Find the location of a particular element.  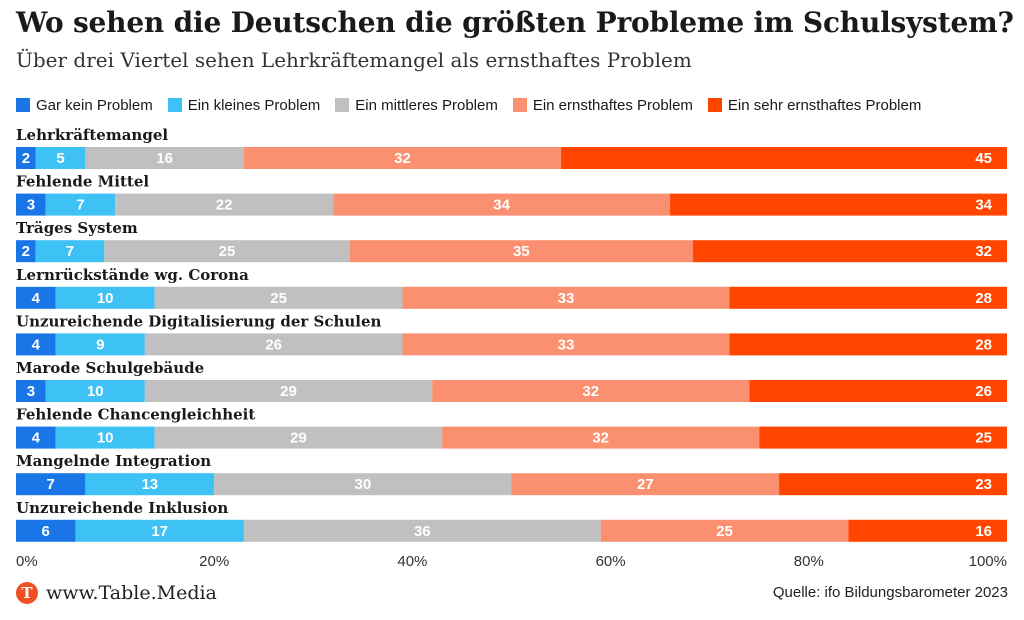

legend-item: Ein mittleres Problem is located at coordinates (416, 105).